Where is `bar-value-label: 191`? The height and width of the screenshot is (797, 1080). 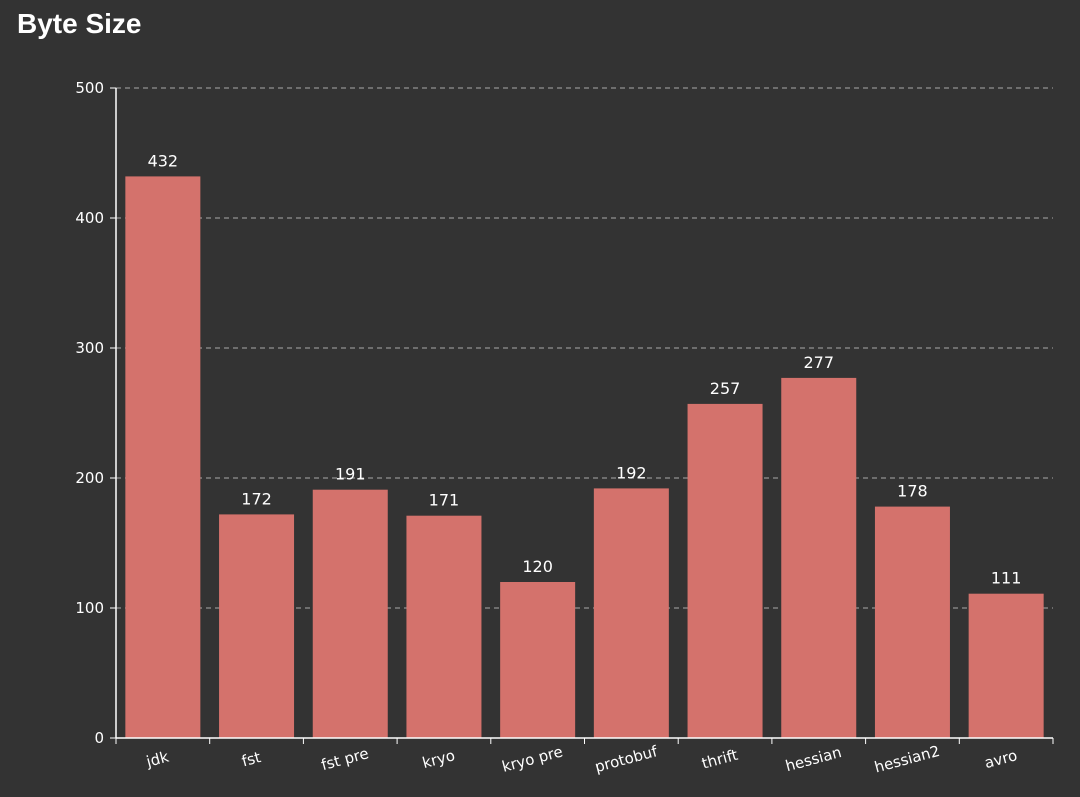 bar-value-label: 191 is located at coordinates (350, 474).